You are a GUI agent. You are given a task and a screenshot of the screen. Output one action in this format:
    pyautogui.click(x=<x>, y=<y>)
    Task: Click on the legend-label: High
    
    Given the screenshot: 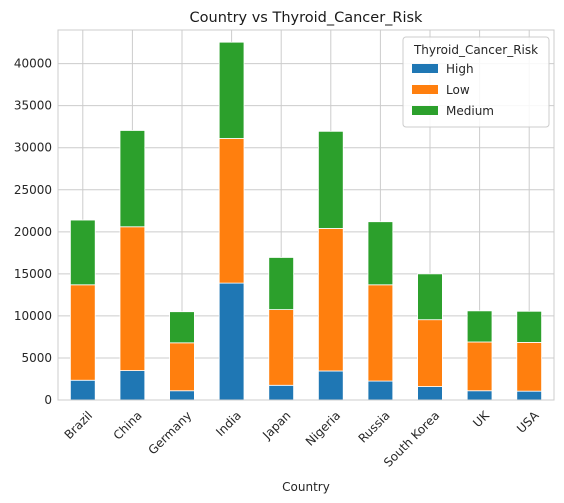 What is the action you would take?
    pyautogui.click(x=460, y=69)
    